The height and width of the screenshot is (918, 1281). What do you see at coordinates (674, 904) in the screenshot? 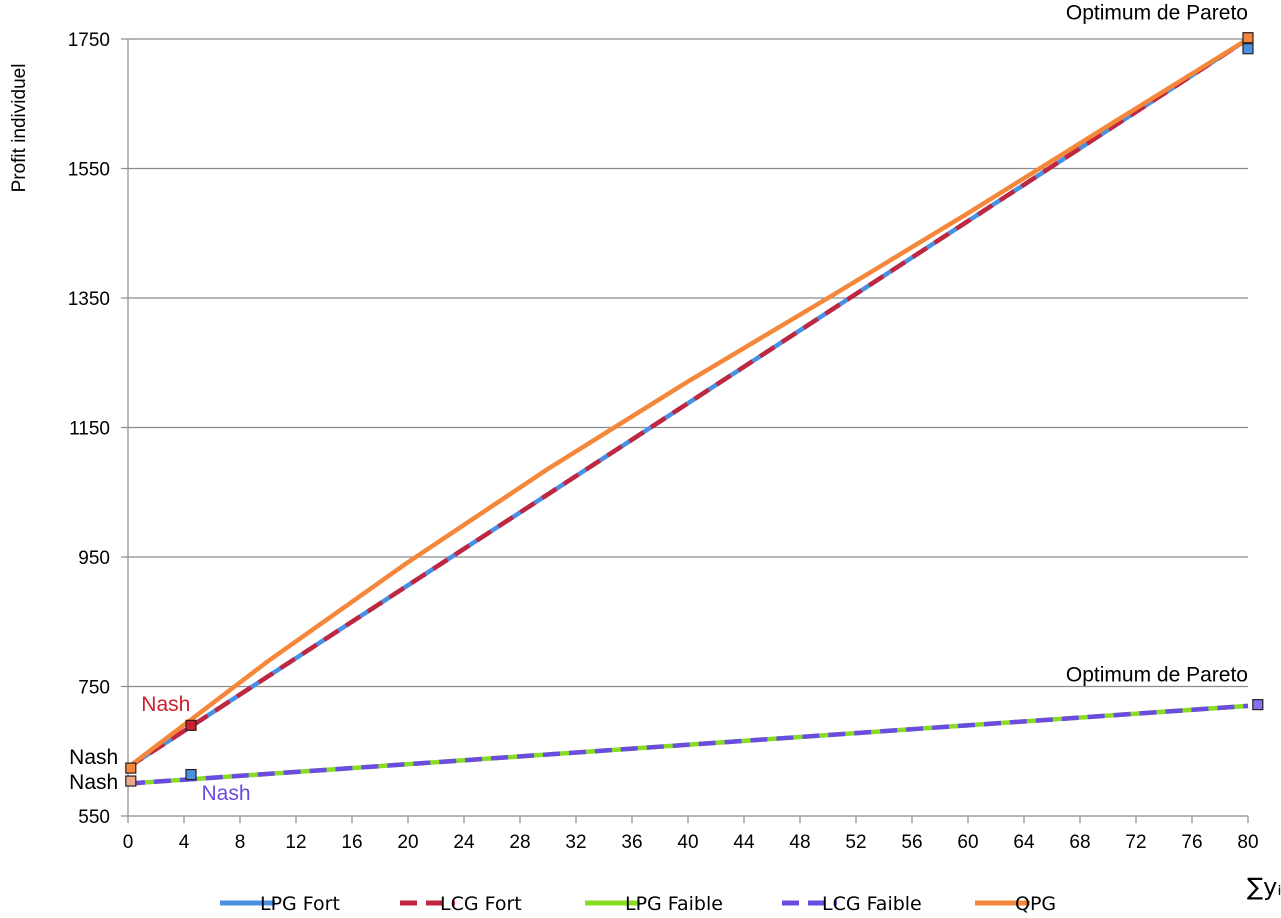
I see `legend-label: LPG Faible` at bounding box center [674, 904].